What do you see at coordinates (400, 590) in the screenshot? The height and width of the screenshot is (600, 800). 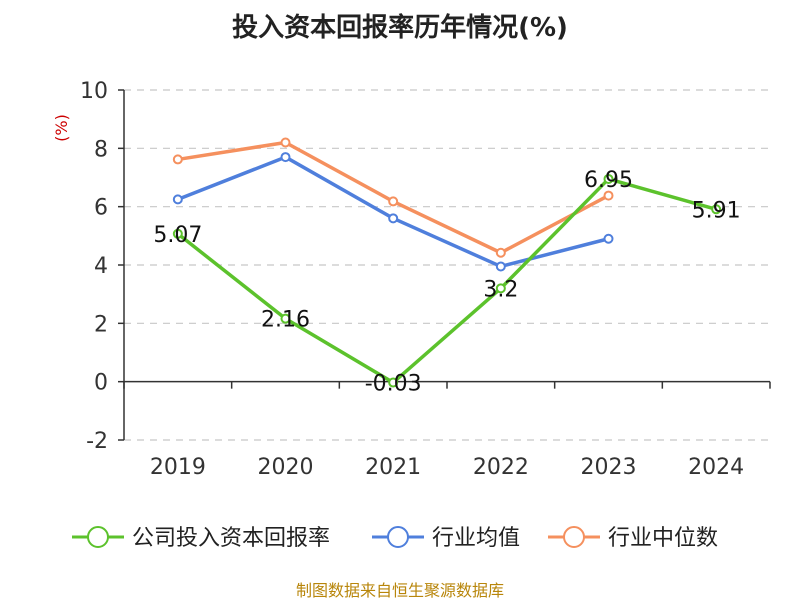 I see `source-note: 制图数据来自恒生聚源数据库` at bounding box center [400, 590].